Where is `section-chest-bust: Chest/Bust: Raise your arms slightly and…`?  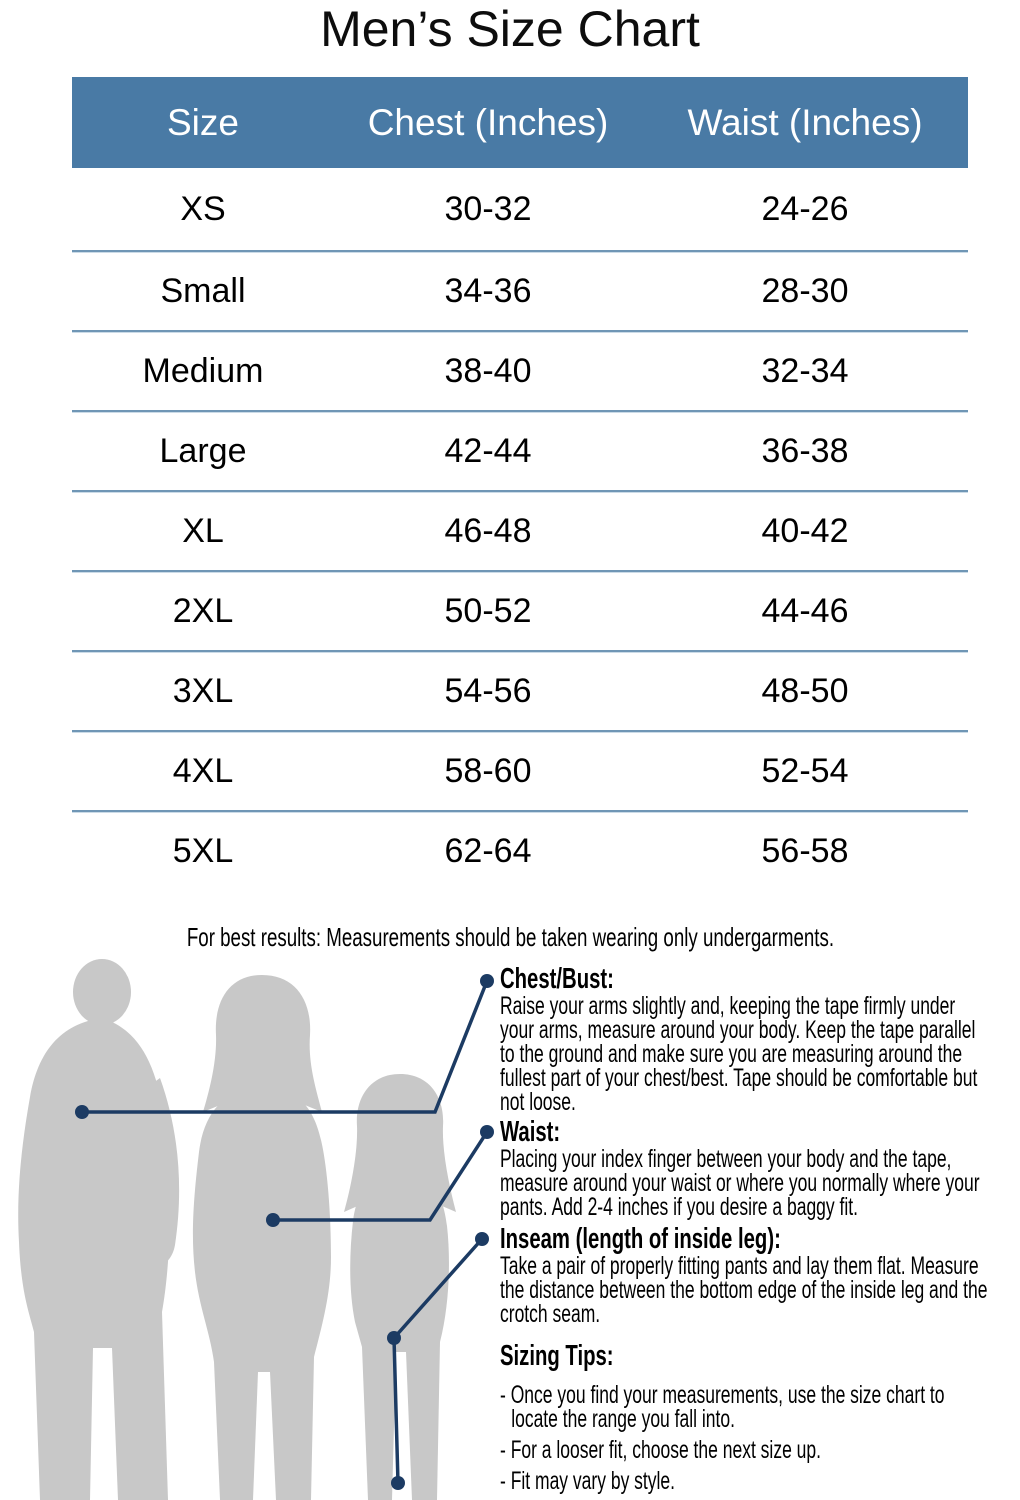
section-chest-bust: Chest/Bust: Raise your arms slightly and… is located at coordinates (750, 1039).